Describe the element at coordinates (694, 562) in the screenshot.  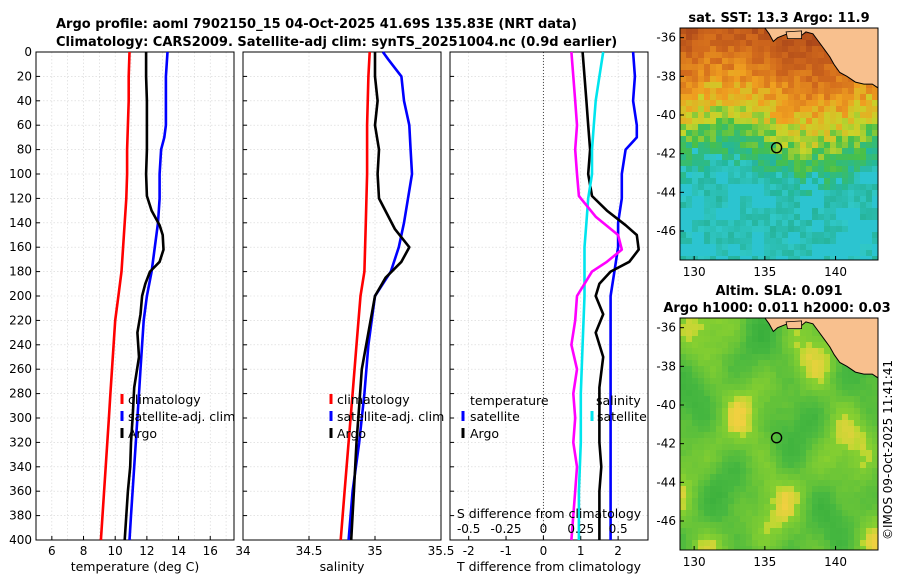
I see `sla-x-tick-label: 130` at that location.